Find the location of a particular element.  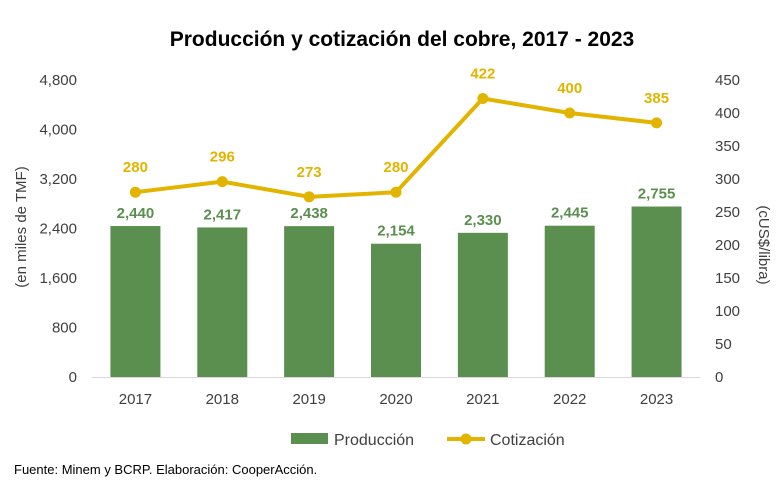

y-tick-label: 1,600 is located at coordinates (58, 278).